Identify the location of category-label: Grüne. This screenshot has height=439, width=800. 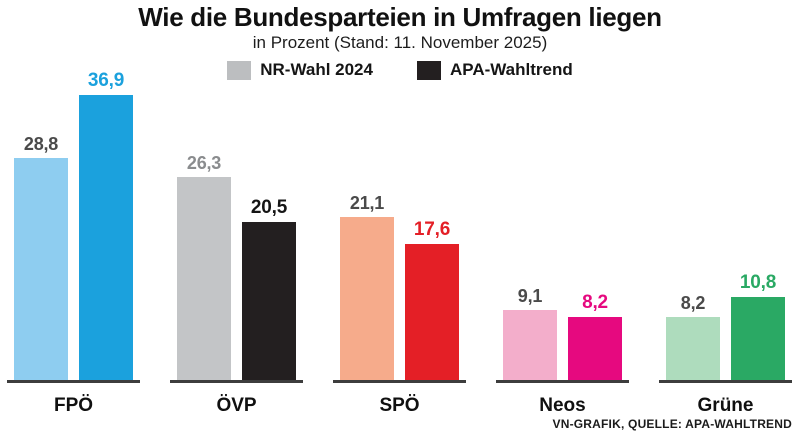
(725, 405).